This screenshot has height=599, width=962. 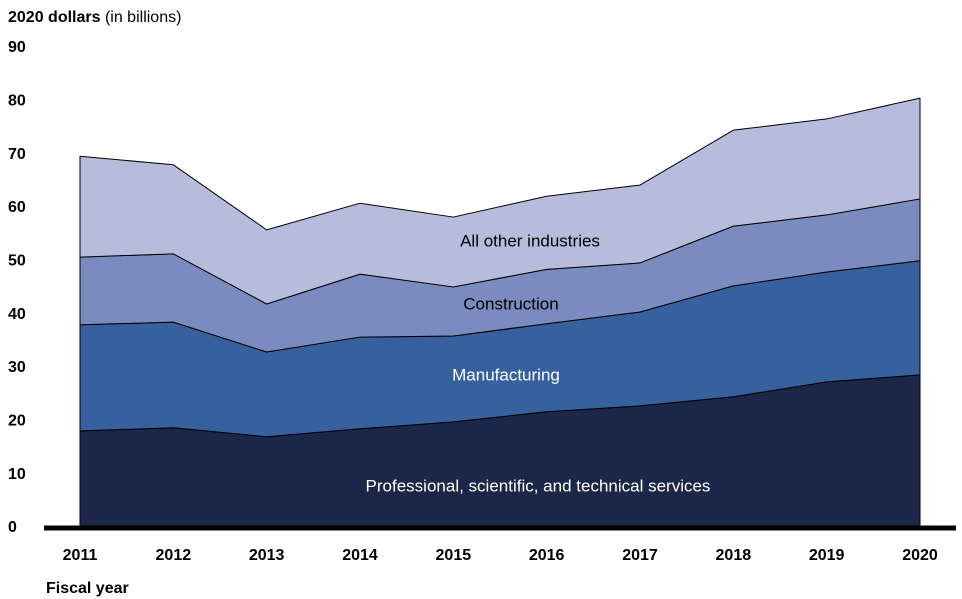 I want to click on y-axis-title: 2020 dollars (in billions), so click(x=94, y=17).